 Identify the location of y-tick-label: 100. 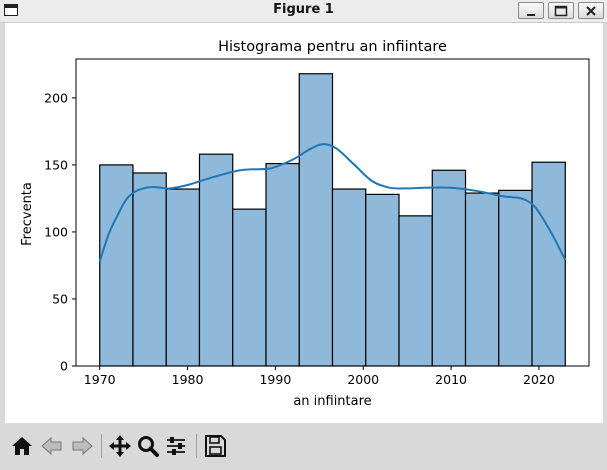
(56, 231).